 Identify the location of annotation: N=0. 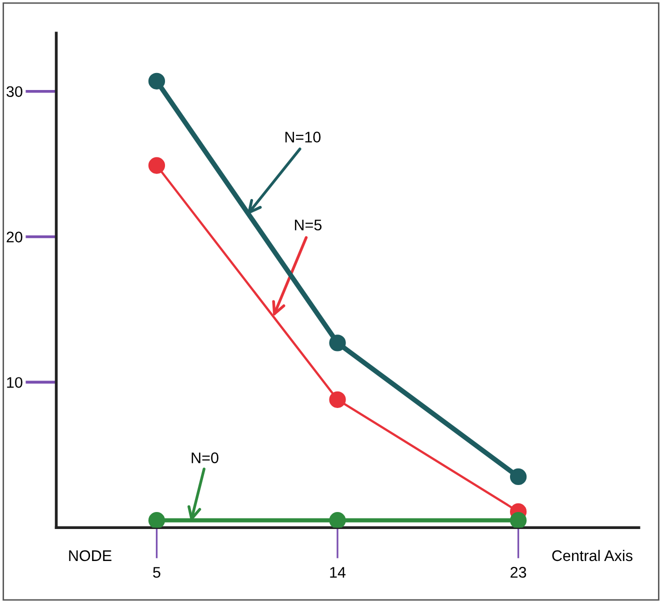
(205, 458).